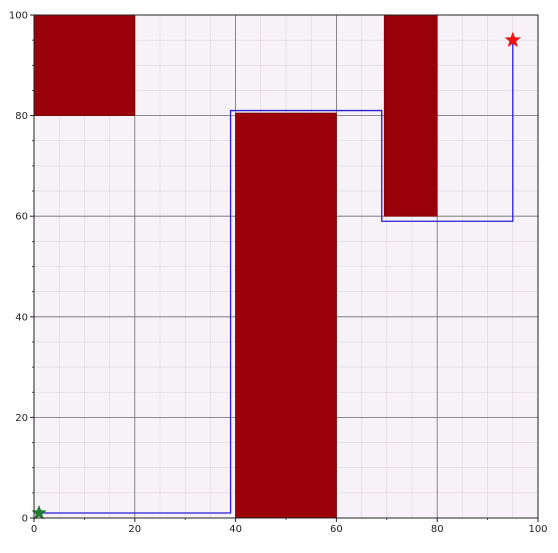 Image resolution: width=558 pixels, height=553 pixels. I want to click on y-tick-label: 0, so click(25, 519).